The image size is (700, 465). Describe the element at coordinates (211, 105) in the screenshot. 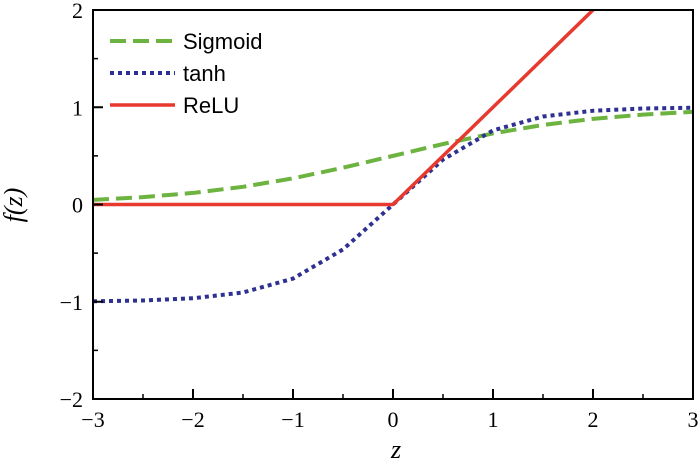

I see `legend-label-relu: ReLU` at that location.